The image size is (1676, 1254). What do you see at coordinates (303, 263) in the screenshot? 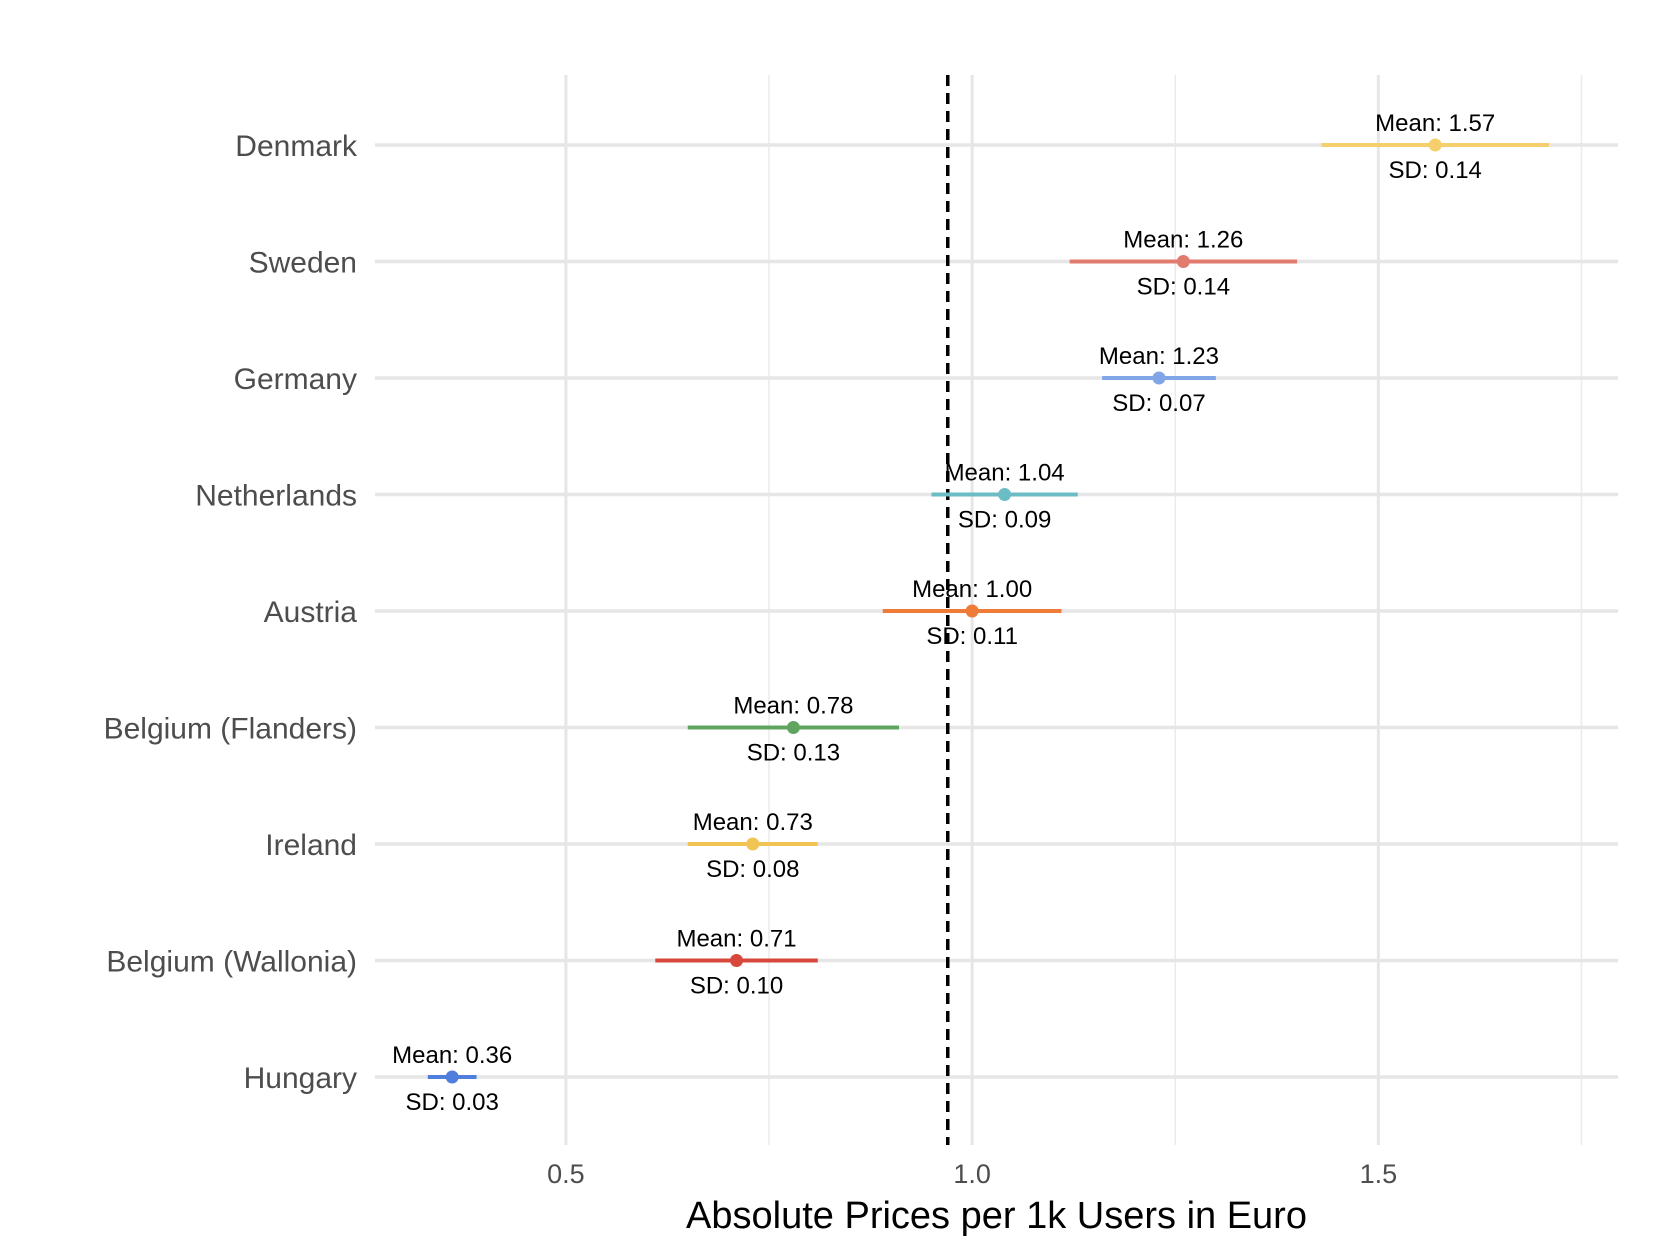
I see `y-tick-label-country: Sweden` at bounding box center [303, 263].